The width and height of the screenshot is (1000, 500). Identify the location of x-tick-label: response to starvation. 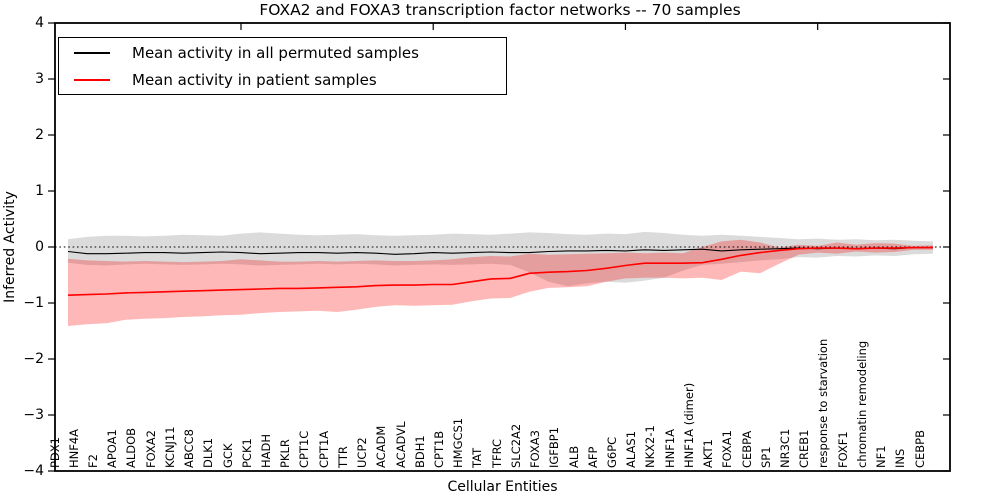
(823, 403).